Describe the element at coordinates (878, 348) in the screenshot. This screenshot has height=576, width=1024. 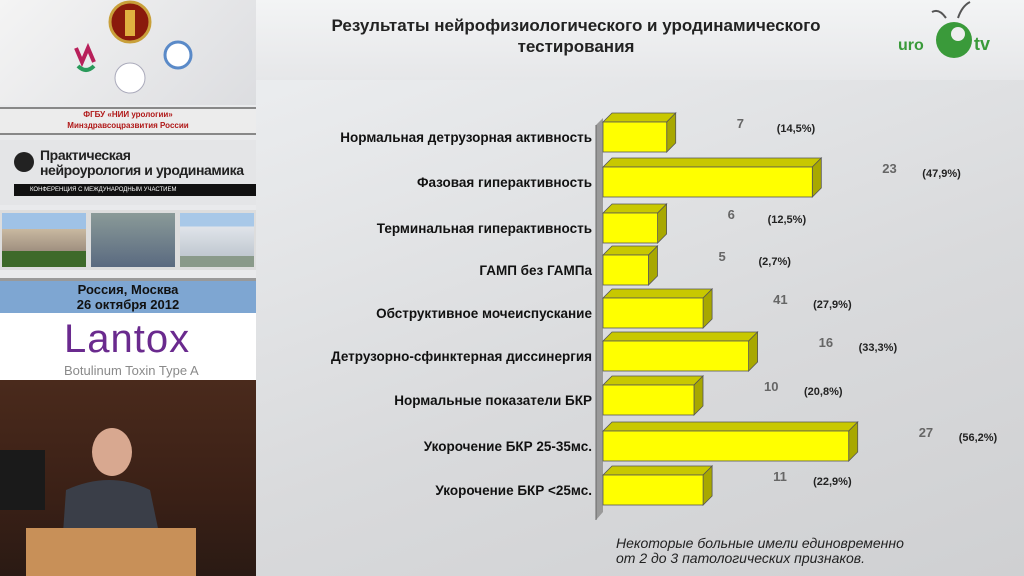
I see `percent-label: (33,3%)` at that location.